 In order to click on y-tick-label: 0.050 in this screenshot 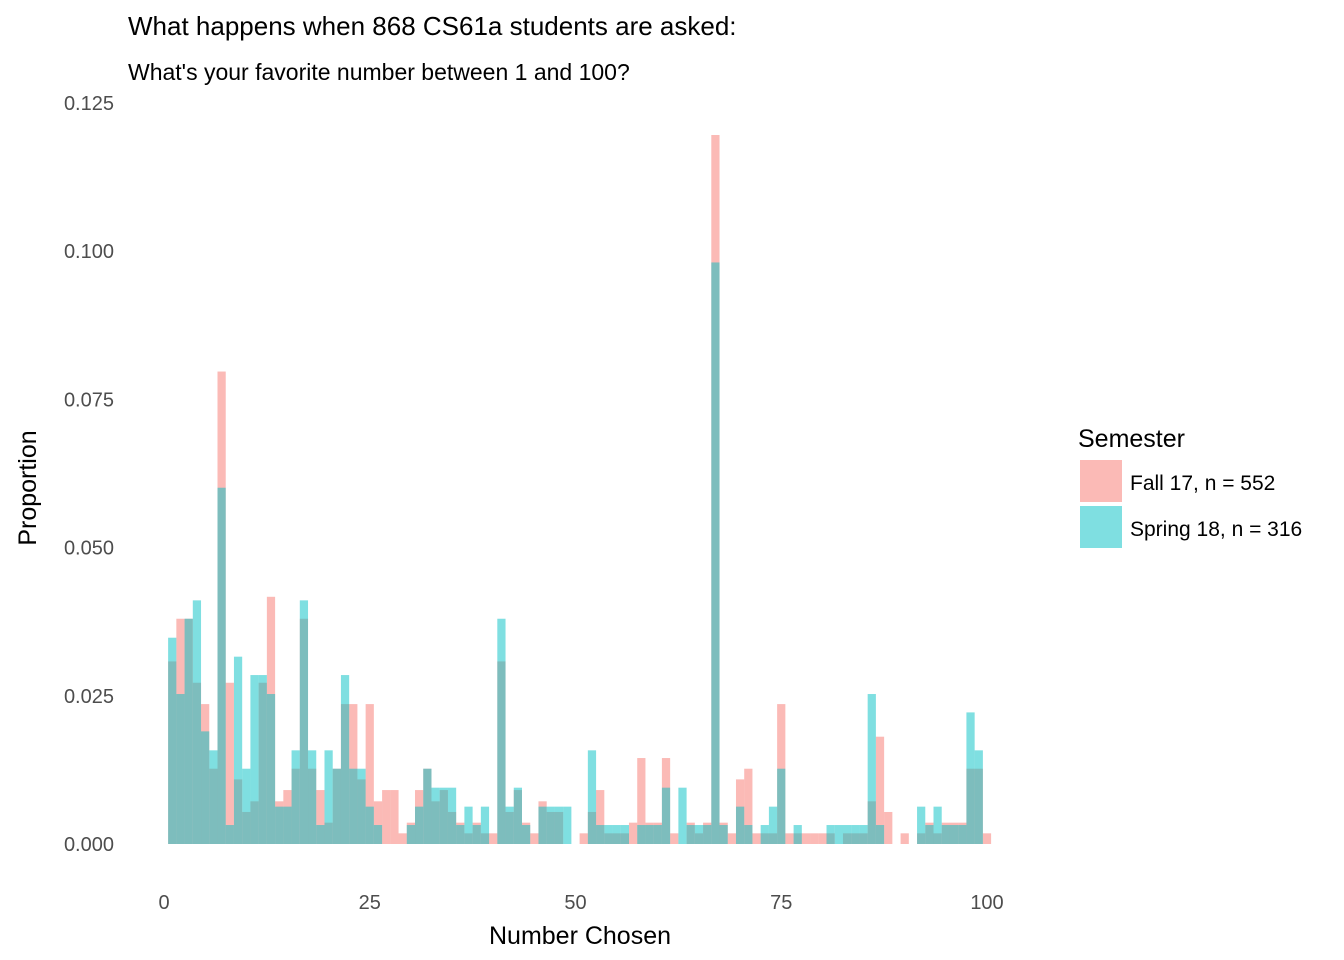, I will do `click(89, 549)`.